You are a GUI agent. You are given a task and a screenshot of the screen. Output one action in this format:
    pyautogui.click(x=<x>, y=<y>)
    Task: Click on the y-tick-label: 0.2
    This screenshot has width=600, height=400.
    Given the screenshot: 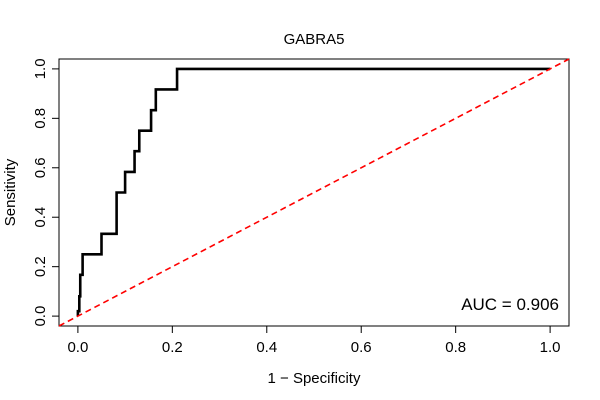 What is the action you would take?
    pyautogui.click(x=40, y=266)
    